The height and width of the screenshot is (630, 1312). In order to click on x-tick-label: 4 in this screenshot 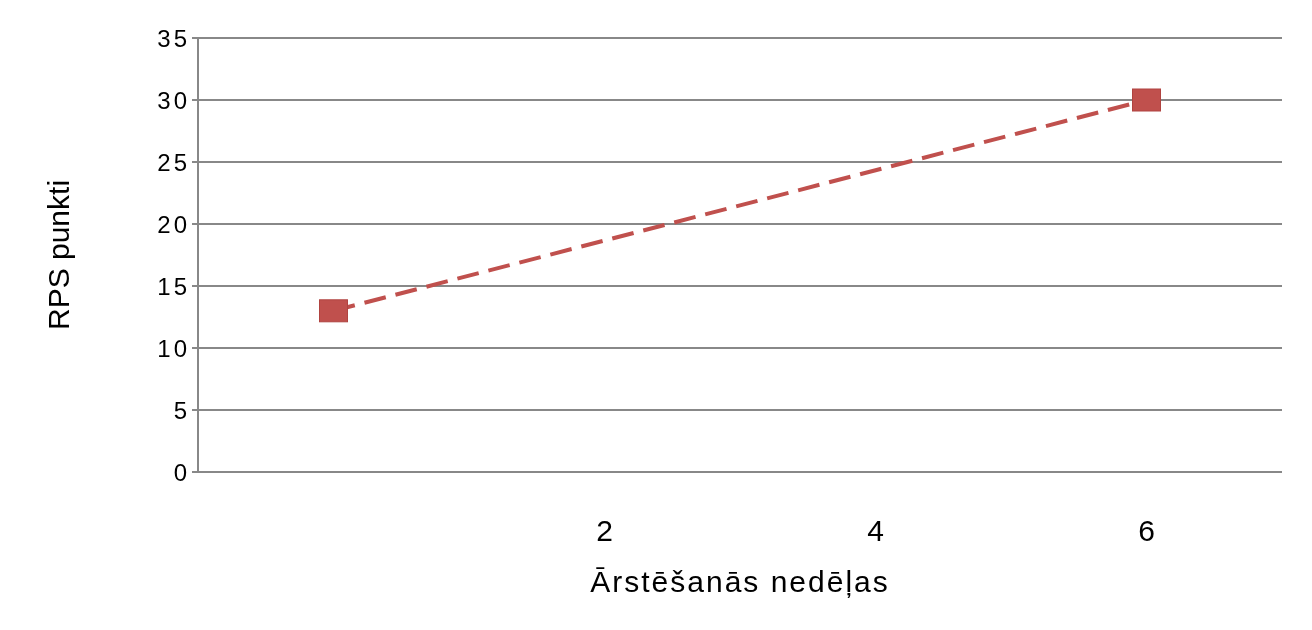, I will do `click(875, 531)`.